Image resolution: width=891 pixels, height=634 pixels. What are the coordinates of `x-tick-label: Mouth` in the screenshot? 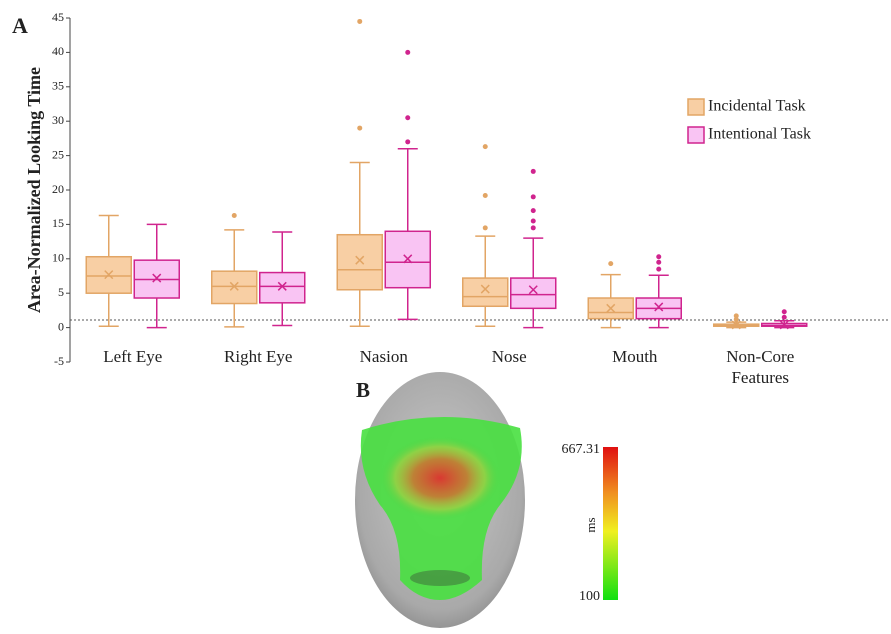 It's located at (635, 356).